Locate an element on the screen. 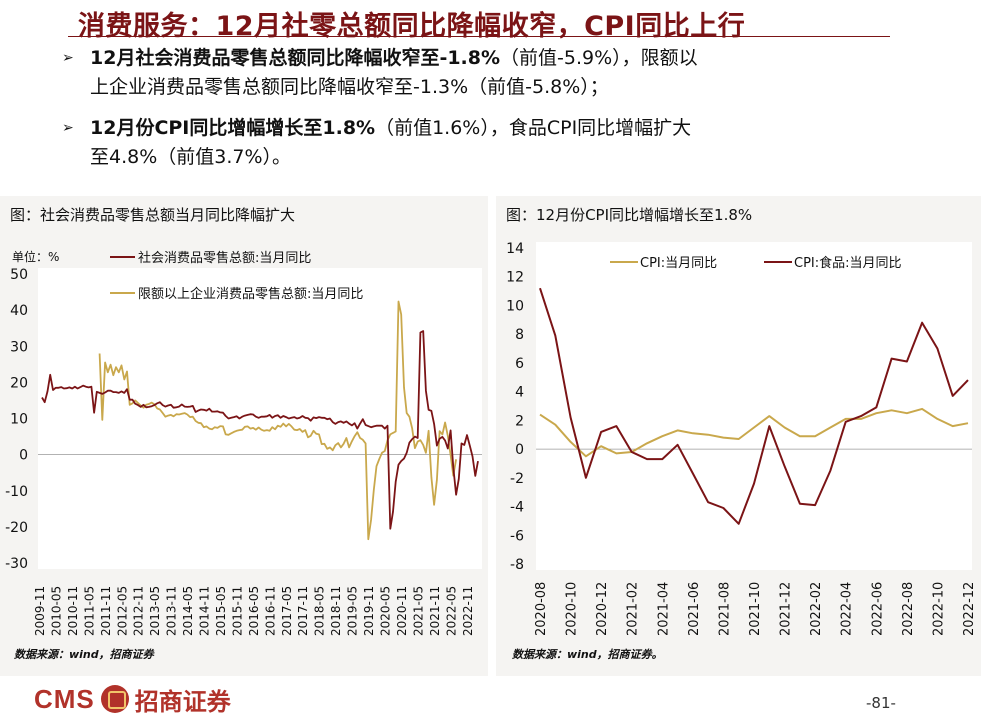 The width and height of the screenshot is (981, 719). chart-2-title: 图：12月份CPI同比增幅增长至1.8% is located at coordinates (629, 215).